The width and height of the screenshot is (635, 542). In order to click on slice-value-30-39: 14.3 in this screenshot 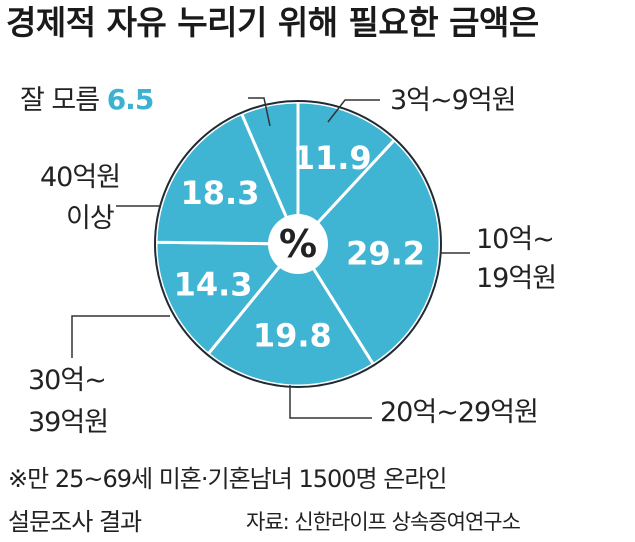, I will do `click(213, 285)`.